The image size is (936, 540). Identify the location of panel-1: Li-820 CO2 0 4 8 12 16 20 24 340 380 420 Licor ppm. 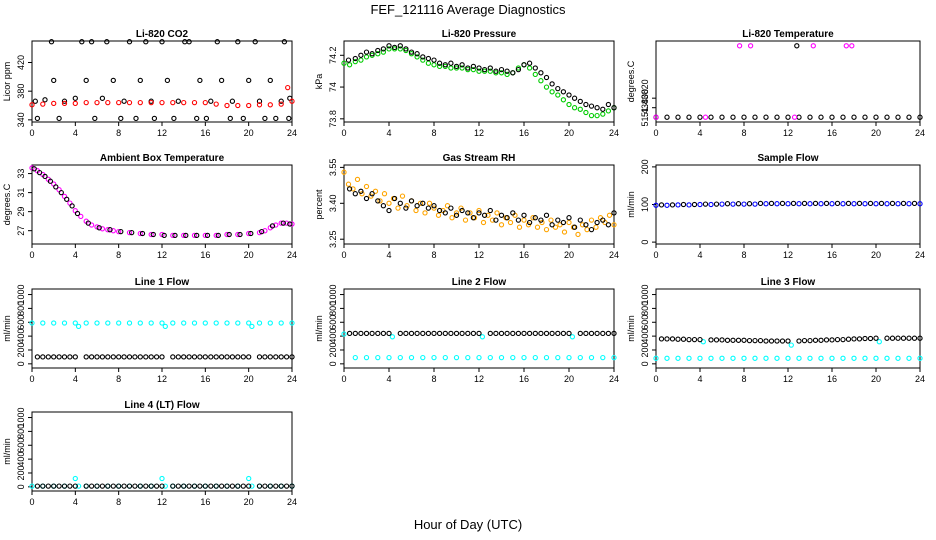
(149, 83).